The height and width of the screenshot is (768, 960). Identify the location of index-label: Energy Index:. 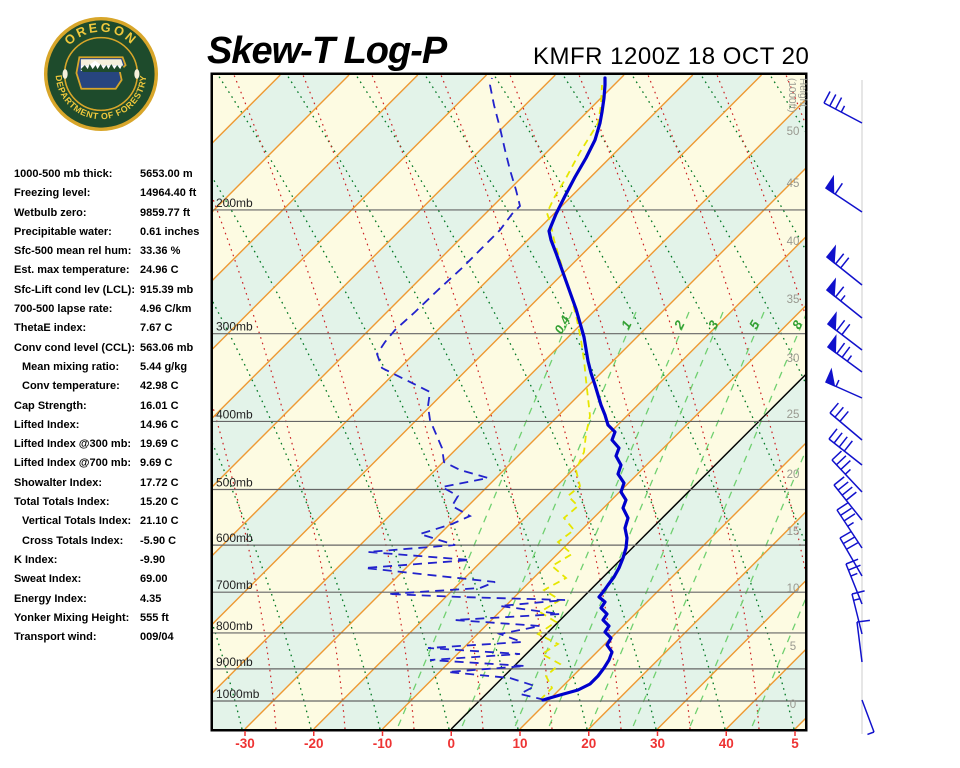
(50, 598).